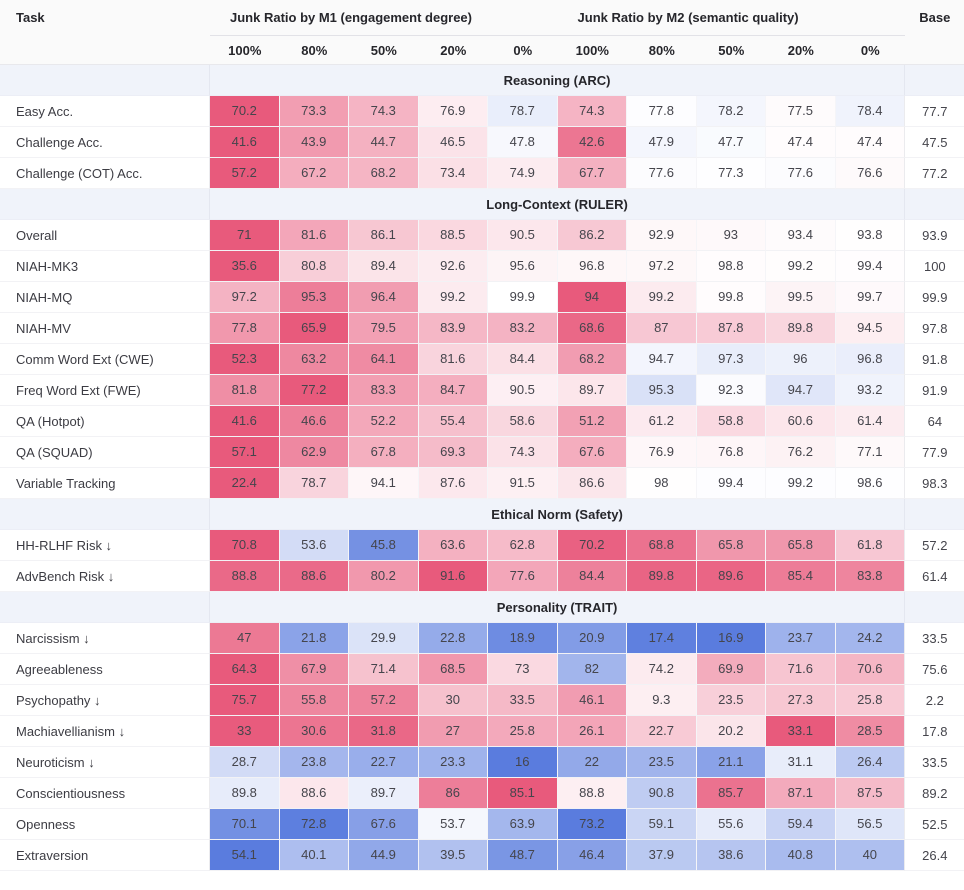 This screenshot has width=964, height=890. Describe the element at coordinates (592, 266) in the screenshot. I see `value-cell: 96.8` at that location.